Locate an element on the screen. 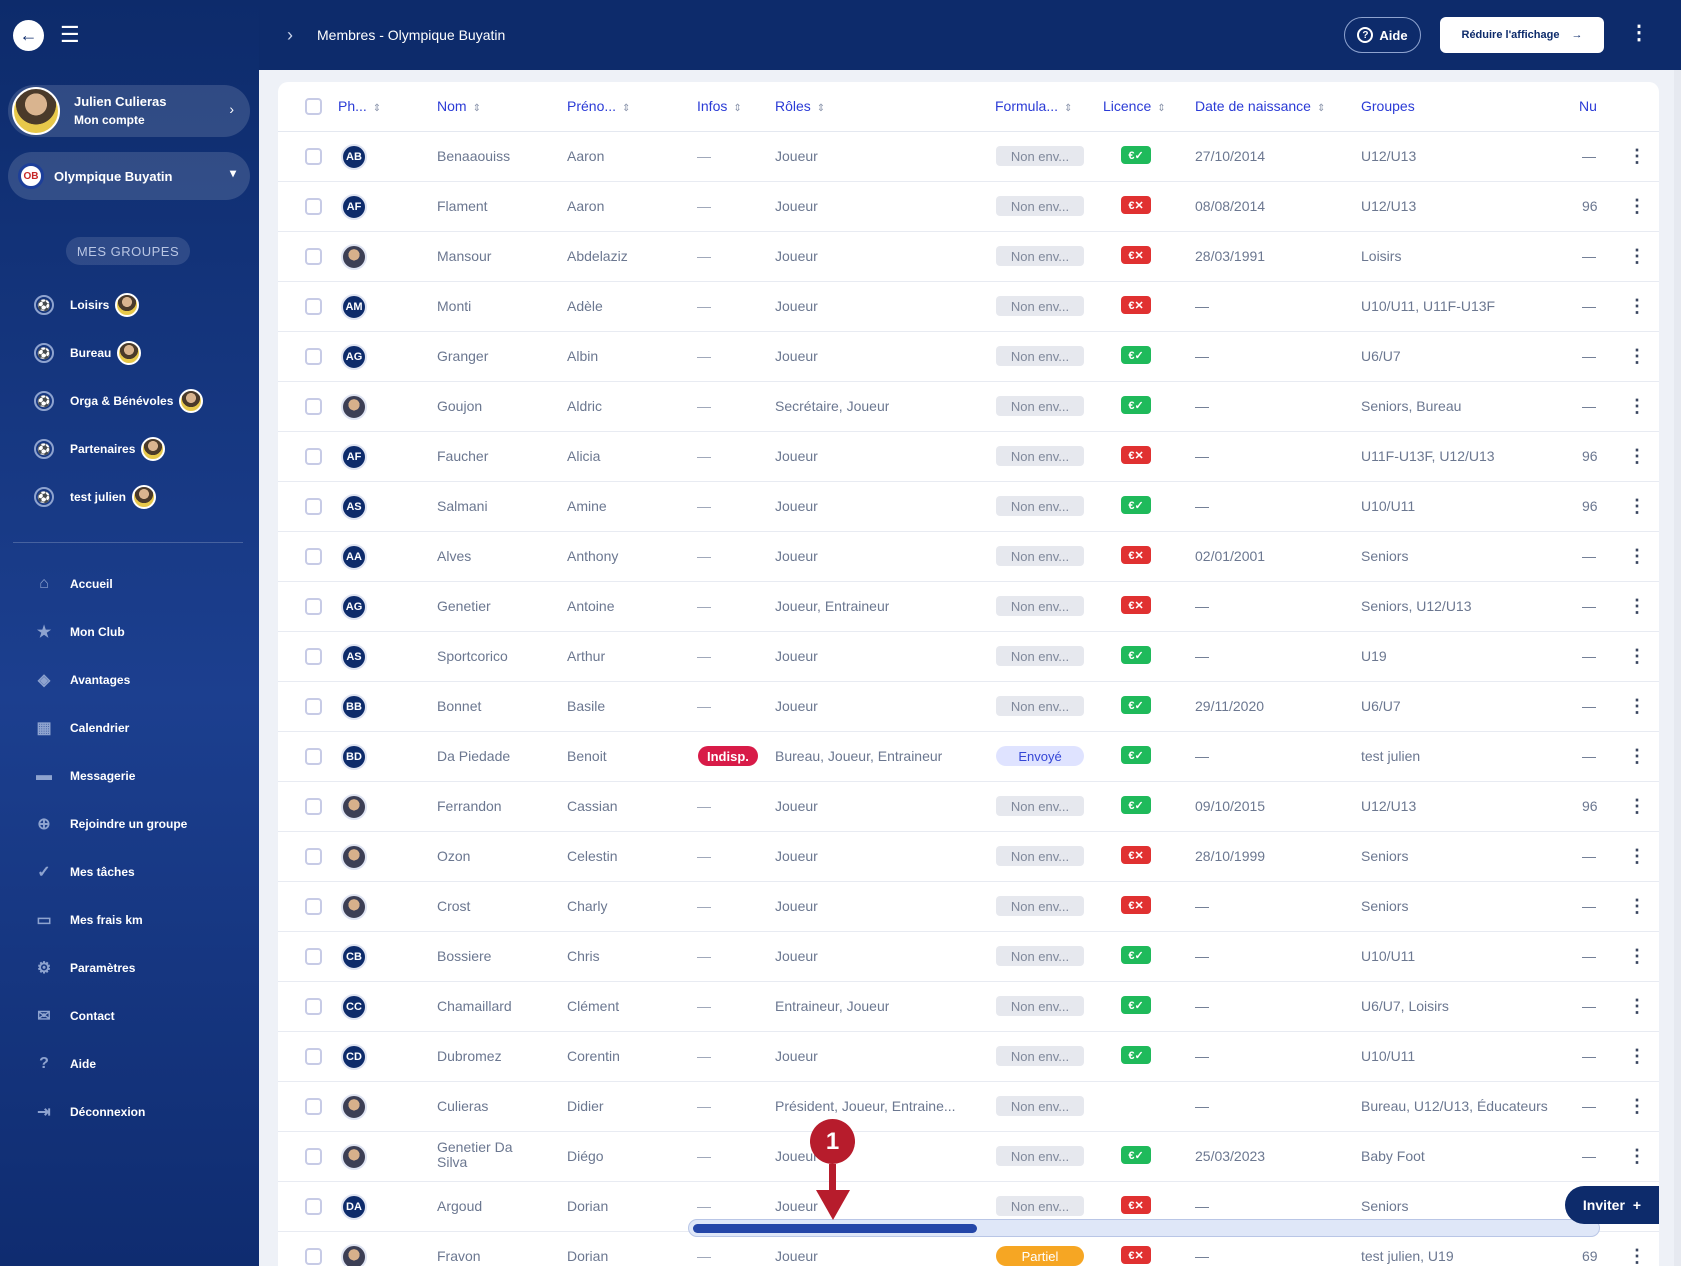 This screenshot has height=1266, width=1681. group-item: ⚽ test julien is located at coordinates (129, 497).